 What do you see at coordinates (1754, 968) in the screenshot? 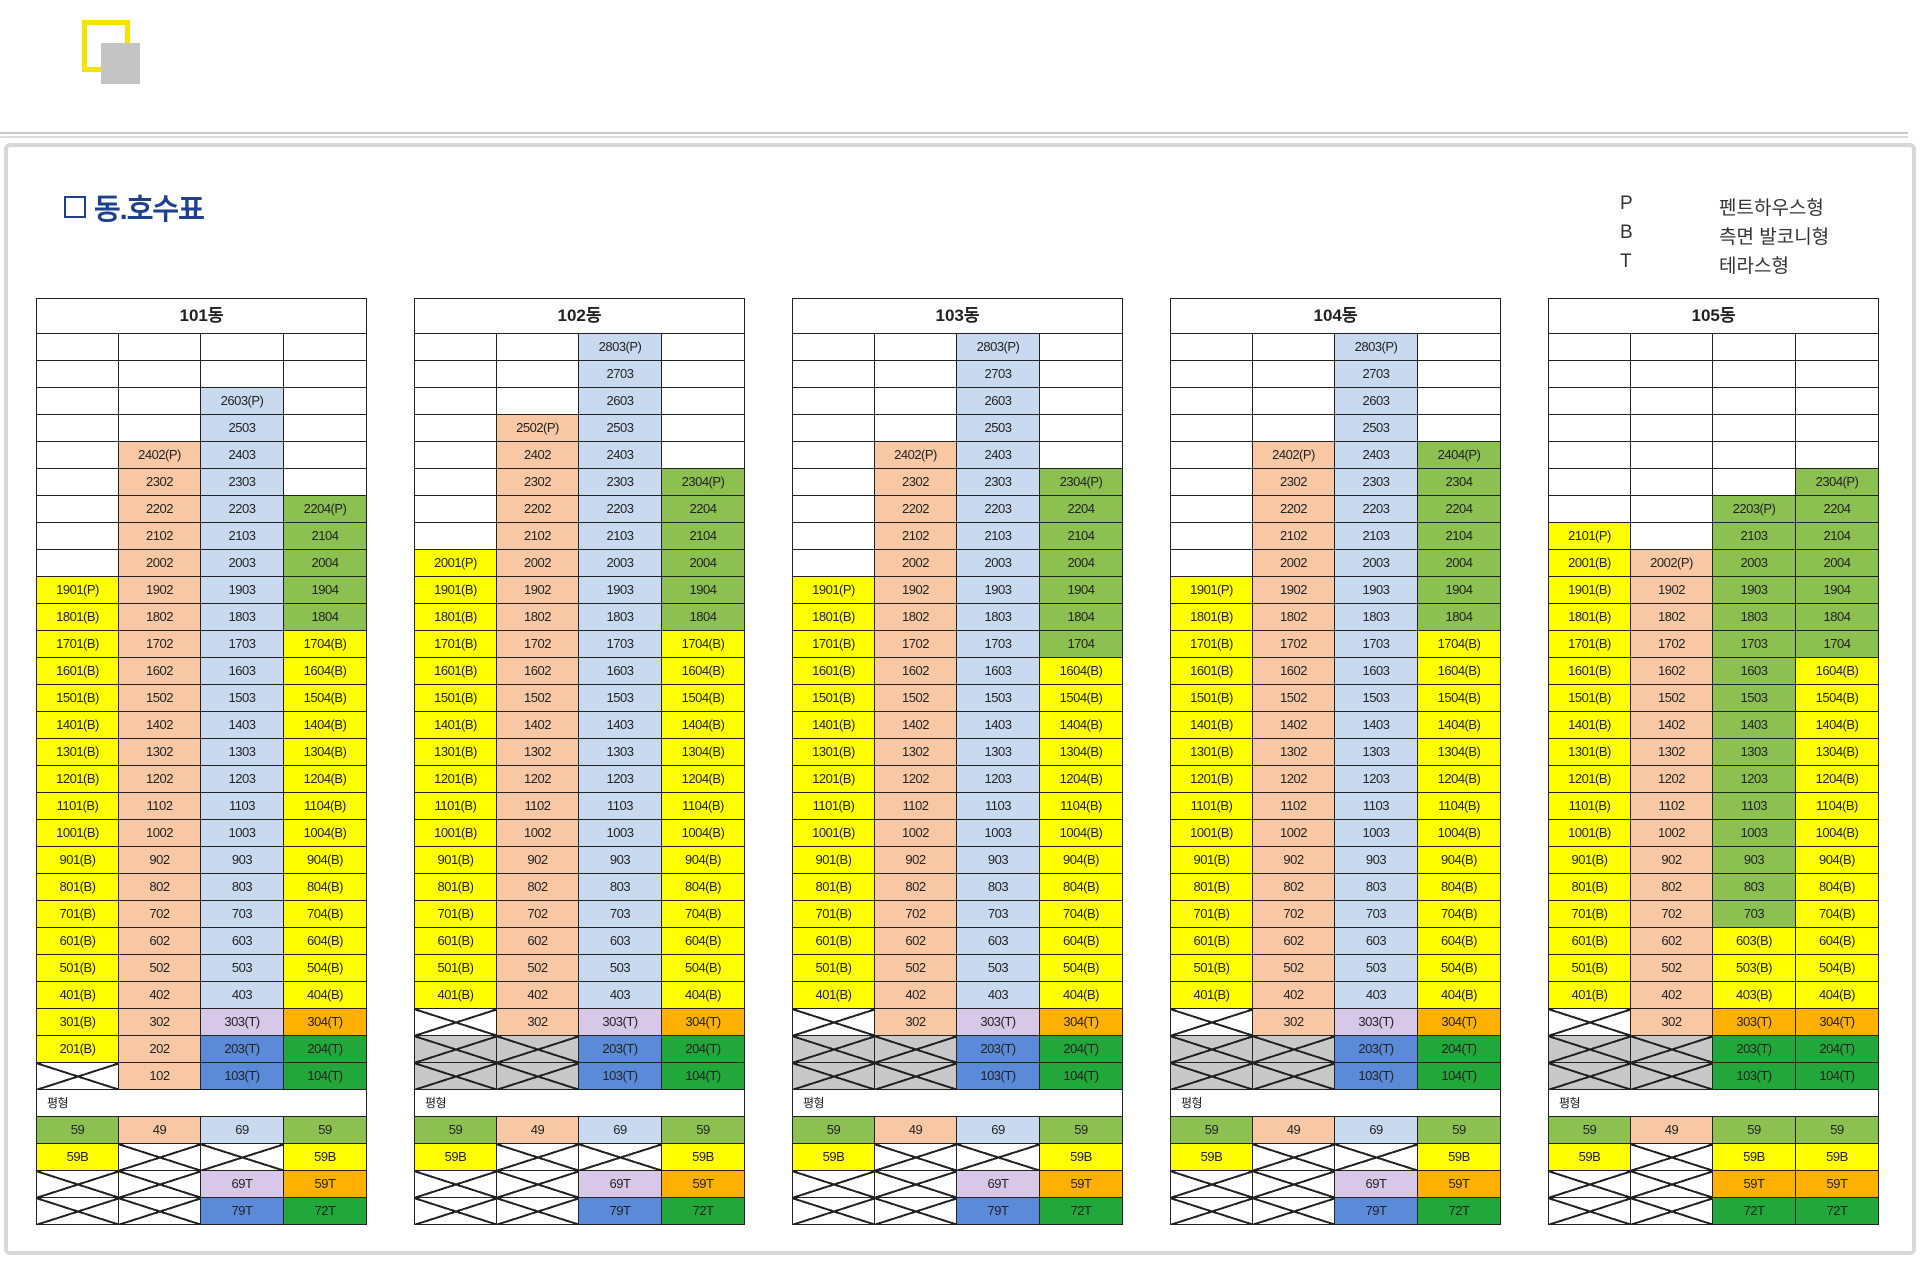
I see `unit-cell: 503(B)` at bounding box center [1754, 968].